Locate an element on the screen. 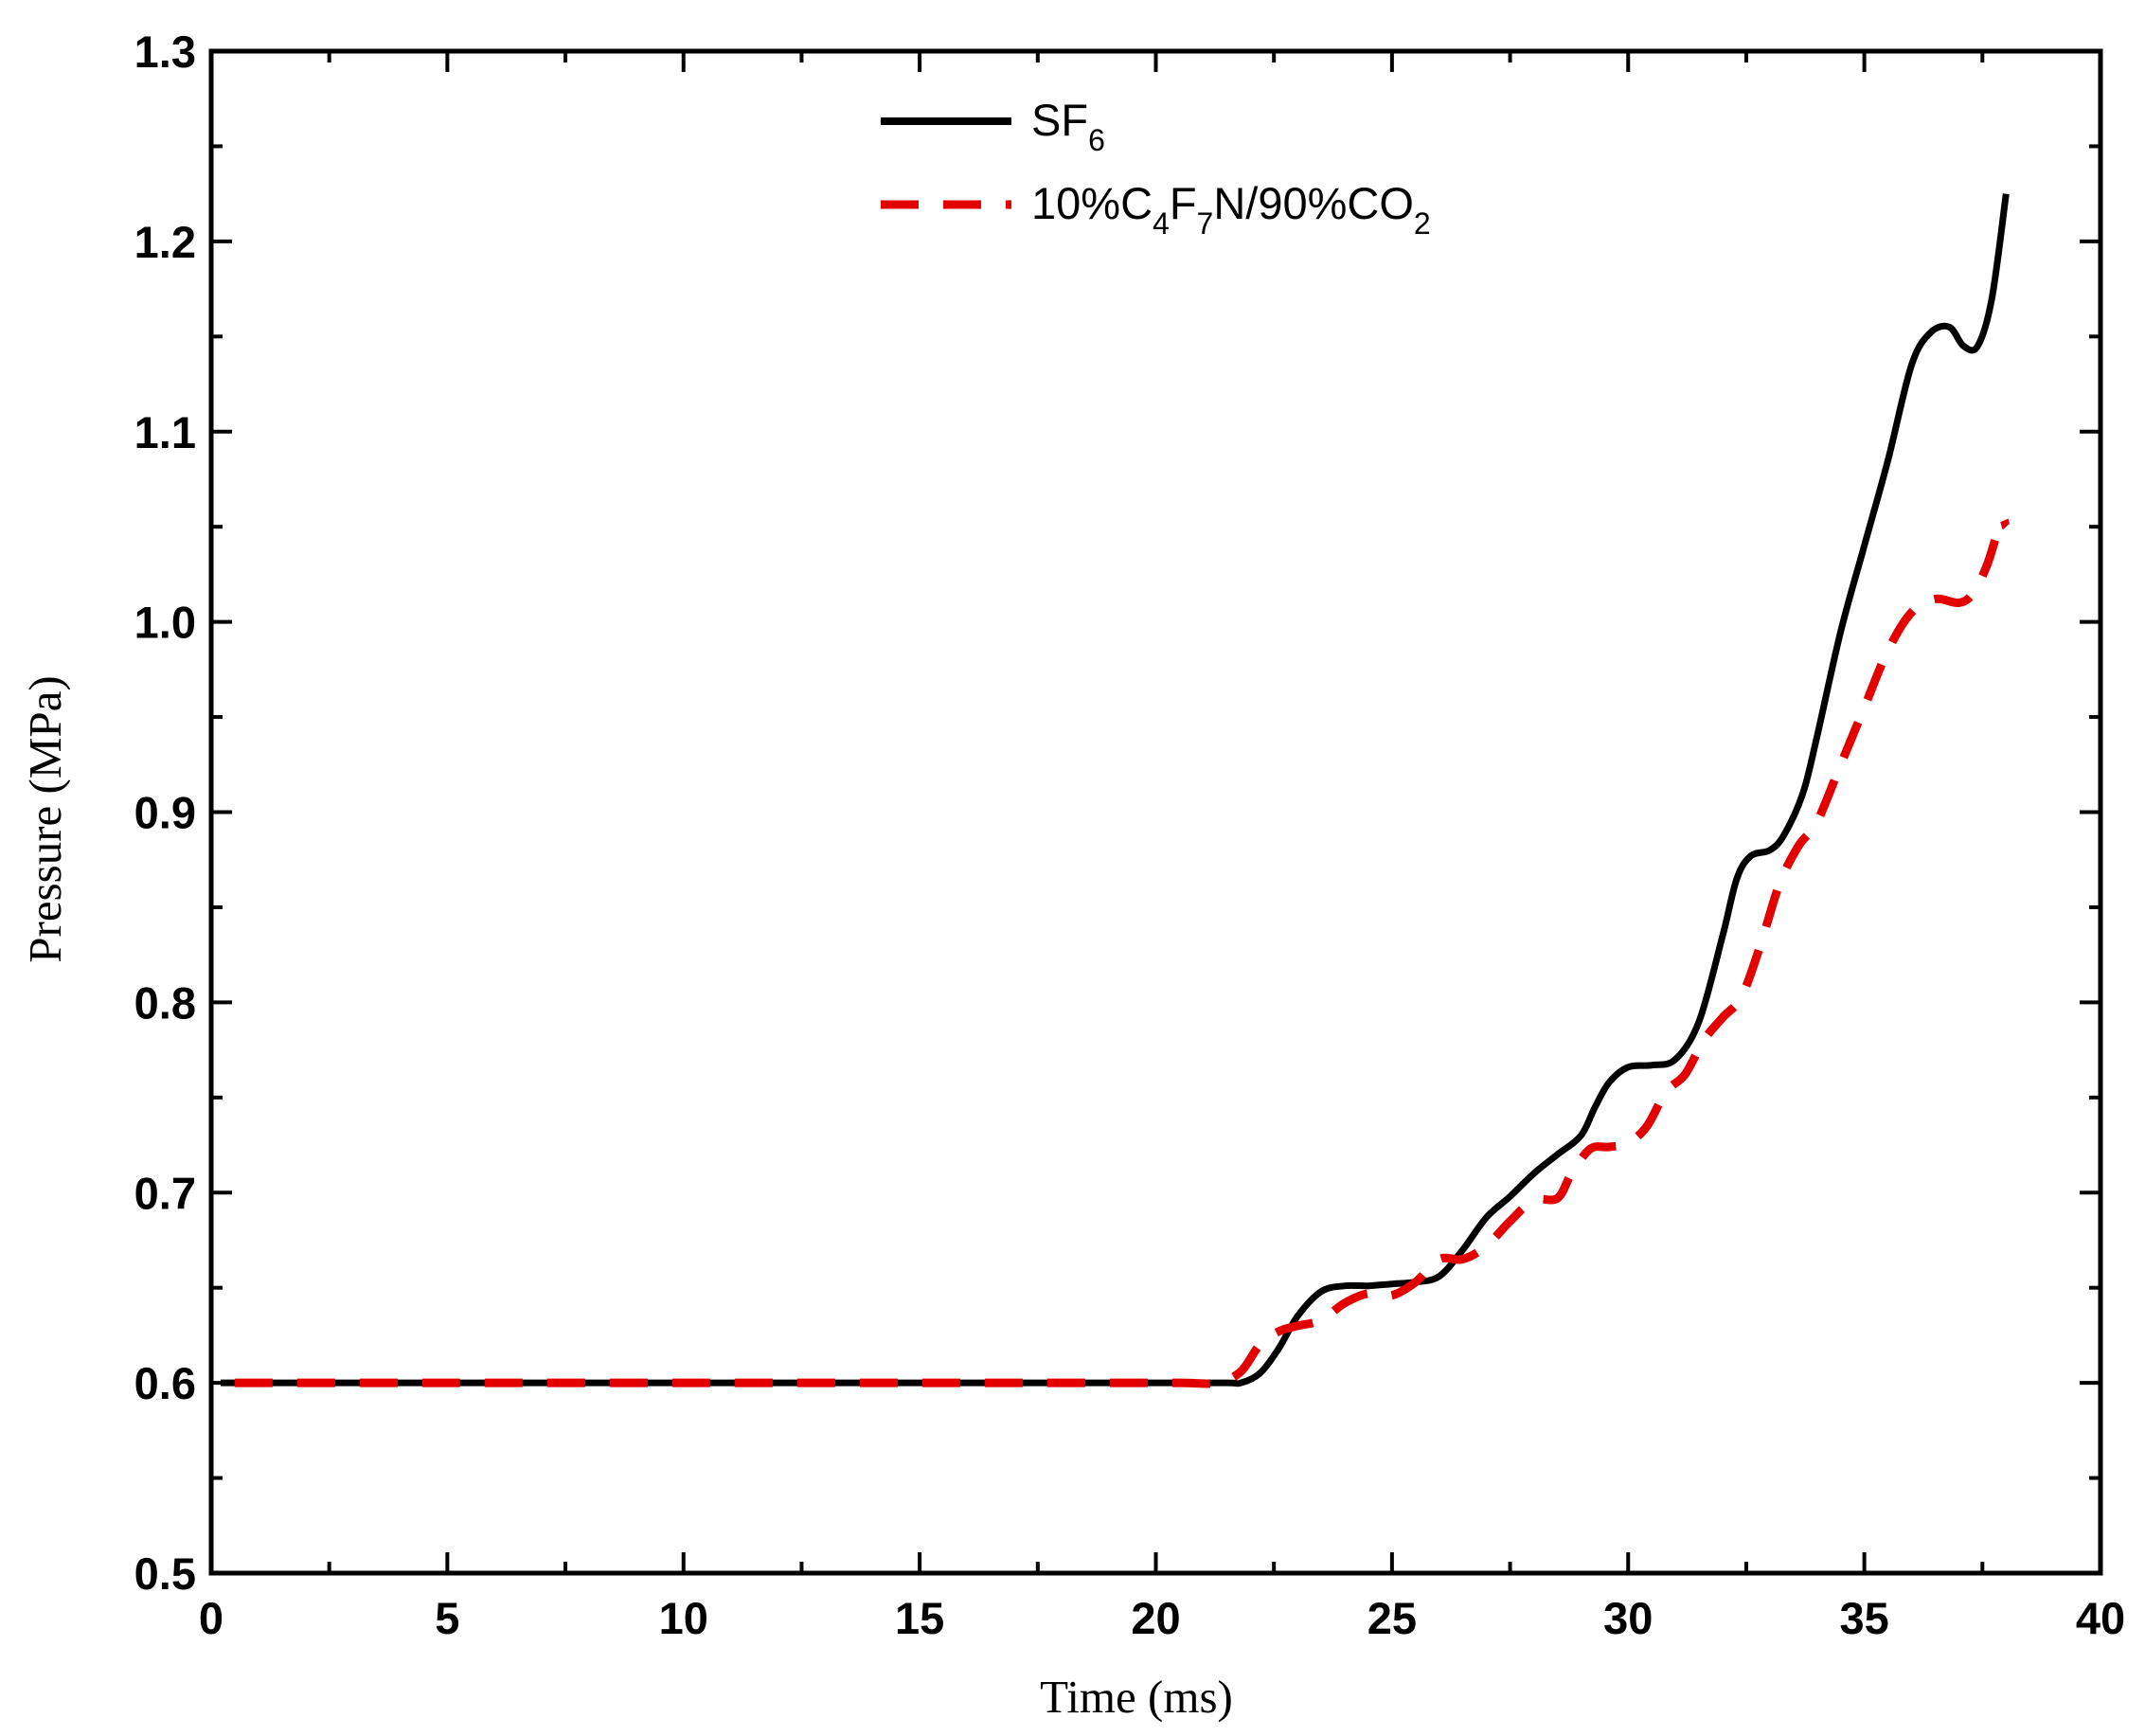 Image resolution: width=2145 pixels, height=1736 pixels. y-tick-label: 0.5 is located at coordinates (165, 1573).